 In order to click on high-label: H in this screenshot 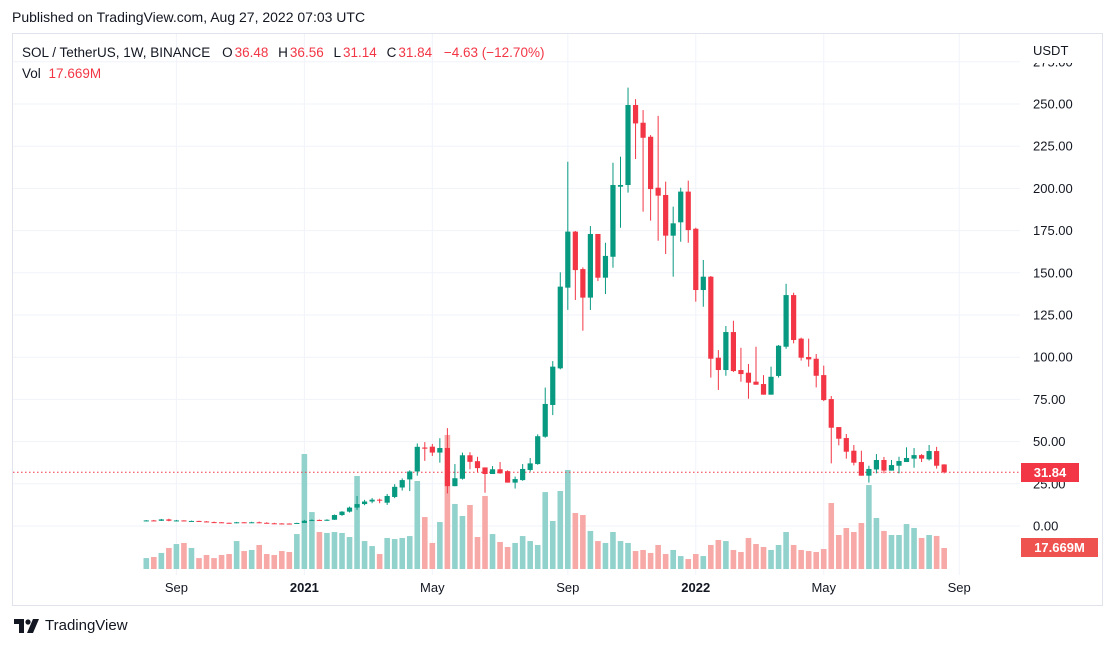, I will do `click(283, 52)`.